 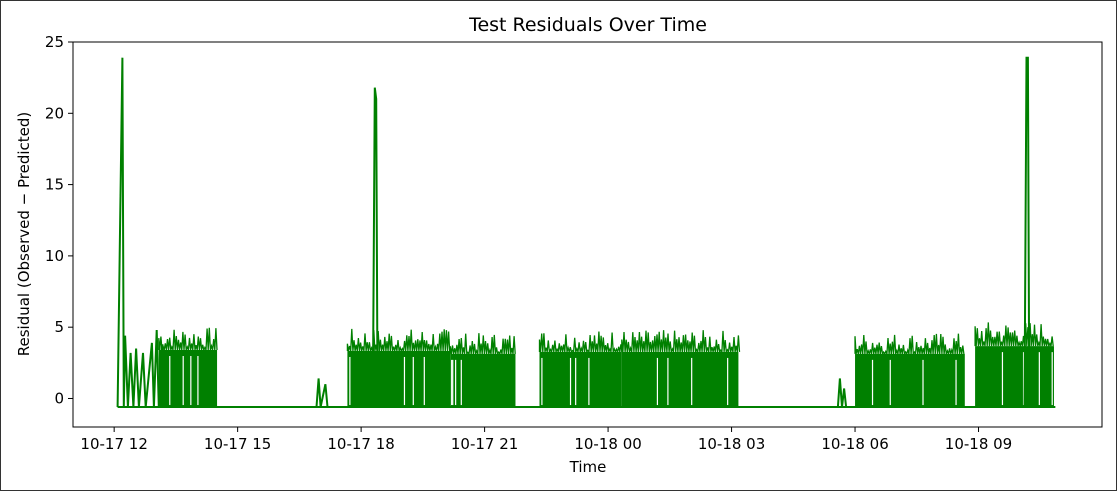 I want to click on x-tick-label: 10-17 18, so click(x=360, y=444).